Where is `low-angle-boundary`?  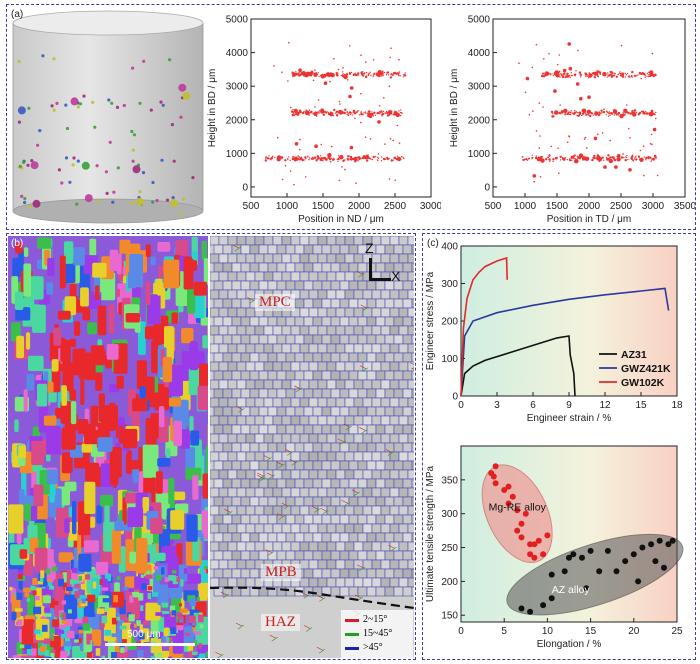 low-angle-boundary is located at coordinates (340, 440).